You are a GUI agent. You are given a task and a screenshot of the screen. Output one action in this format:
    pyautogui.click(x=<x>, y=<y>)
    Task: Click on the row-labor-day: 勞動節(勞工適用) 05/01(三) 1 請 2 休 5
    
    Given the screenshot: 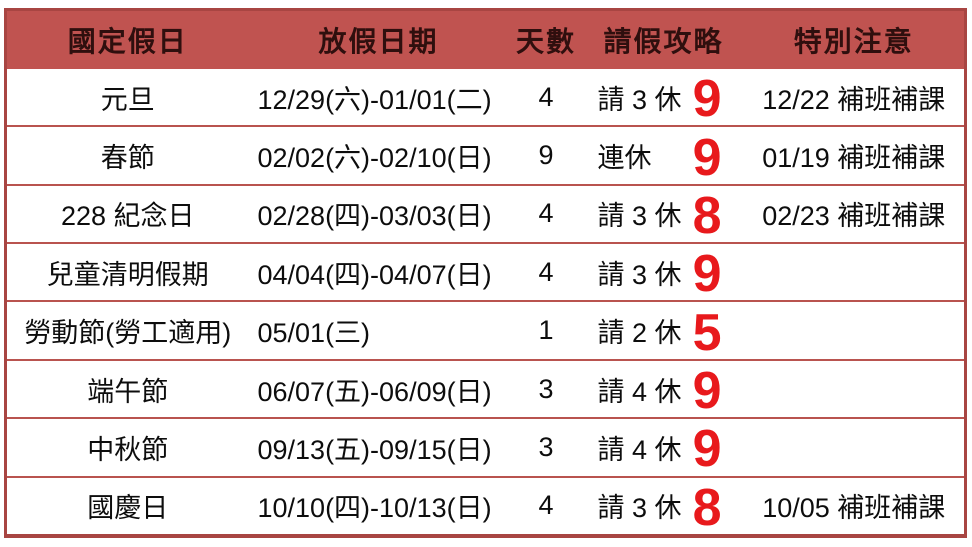 What is the action you would take?
    pyautogui.click(x=485, y=331)
    